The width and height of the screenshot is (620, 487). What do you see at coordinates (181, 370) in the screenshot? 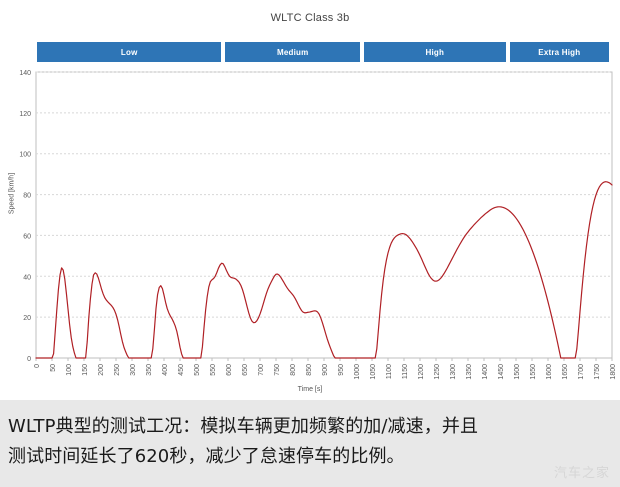
I see `x-tick-label: 450` at bounding box center [181, 370].